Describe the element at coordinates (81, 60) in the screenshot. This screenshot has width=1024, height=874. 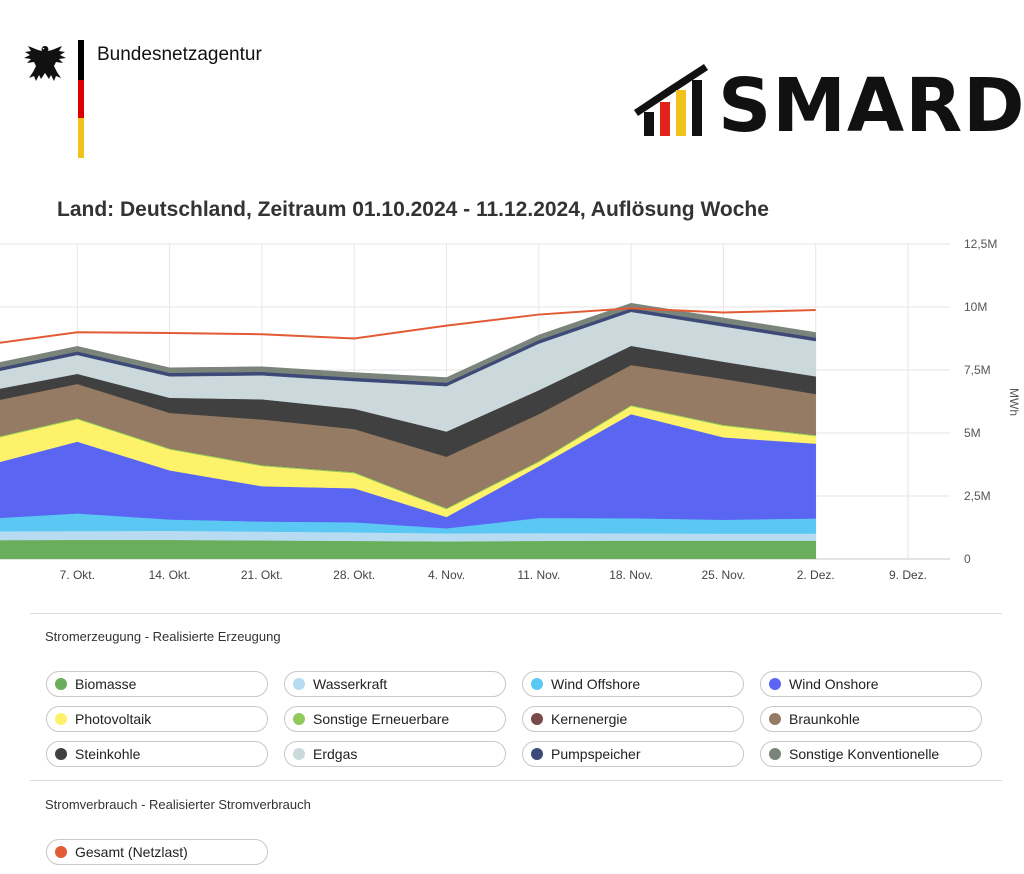
I see `flag-stripe-black` at that location.